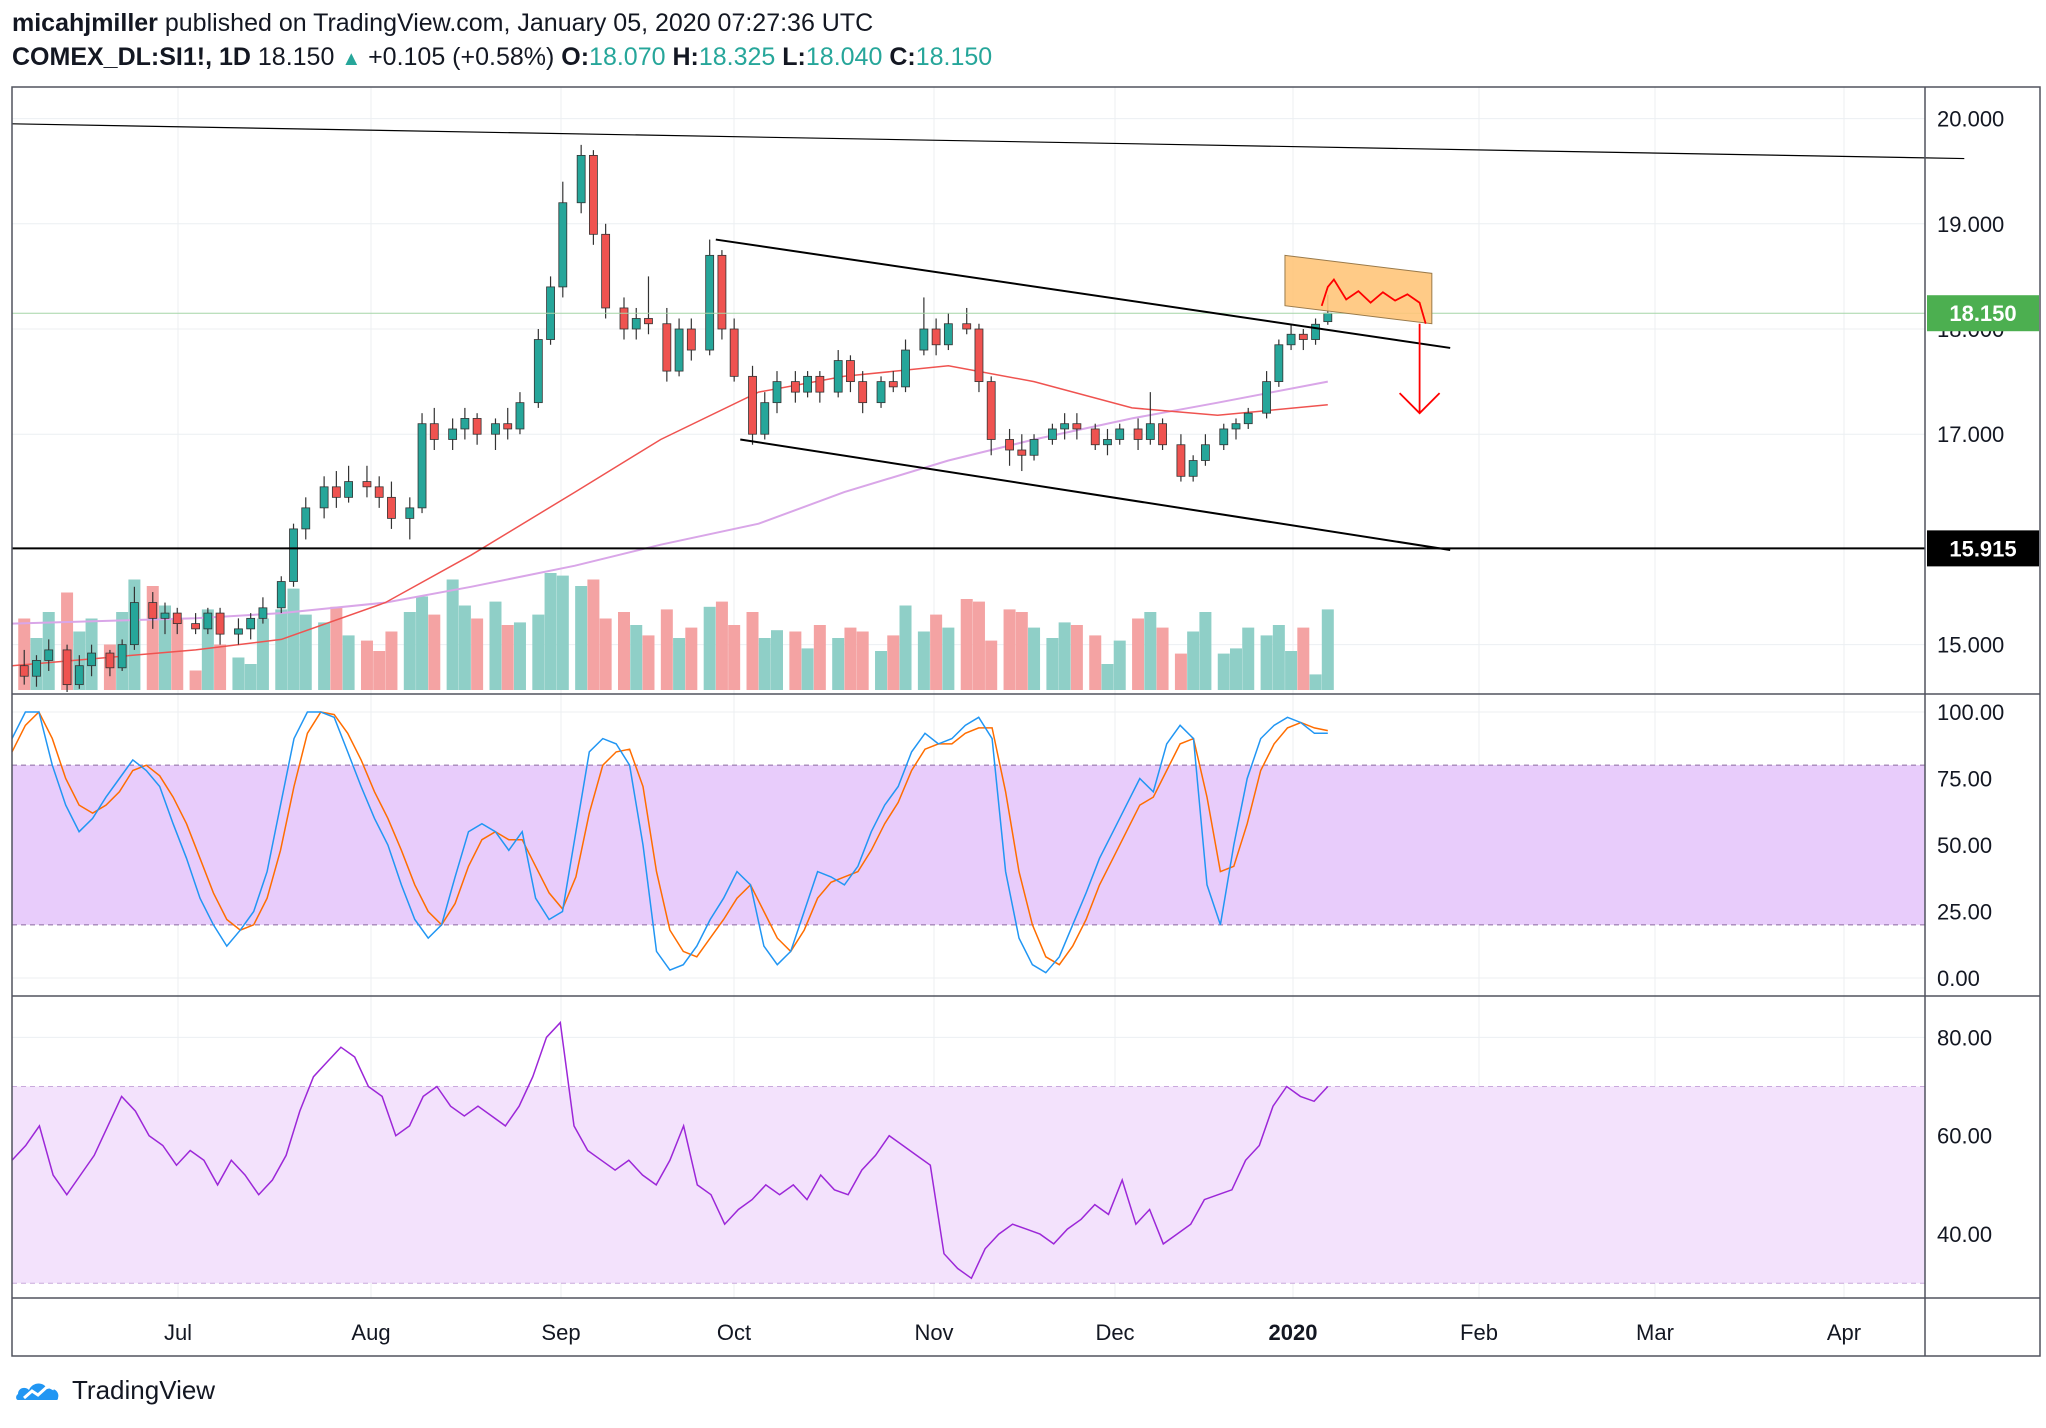  I want to click on tradingview-brand: TradingView, so click(144, 1389).